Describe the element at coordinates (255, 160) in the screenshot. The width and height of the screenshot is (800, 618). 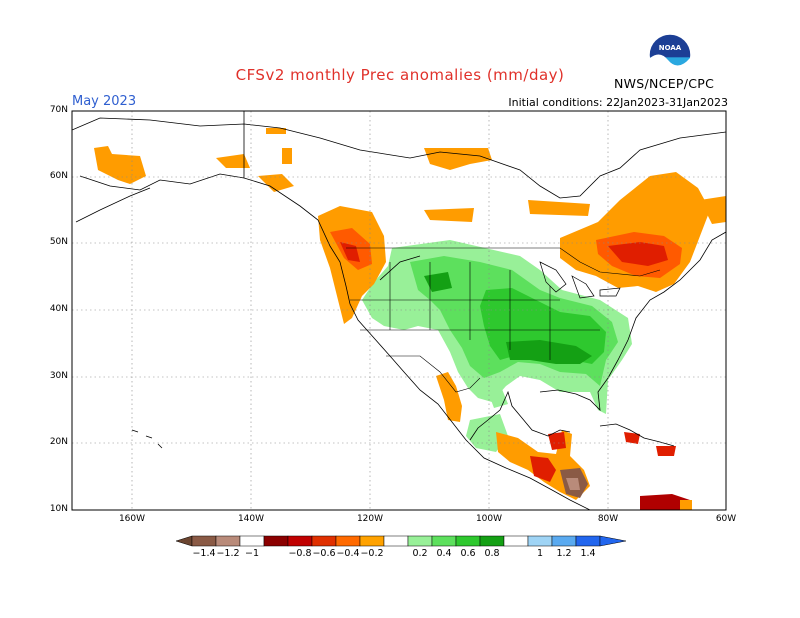
I see `dry-alaska-north` at that location.